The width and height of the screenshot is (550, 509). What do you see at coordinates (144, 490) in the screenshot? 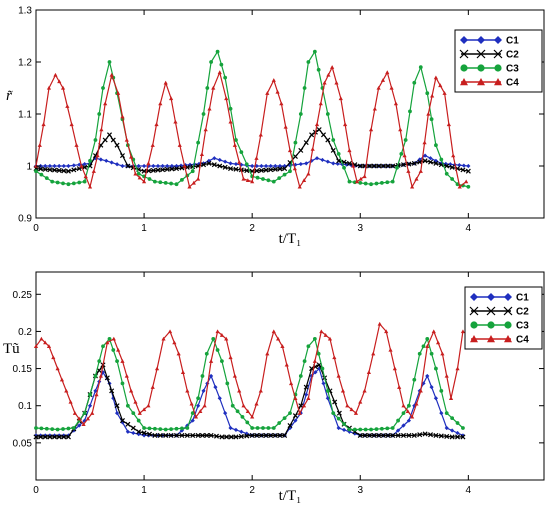
I see `lower-x-tick-label: 1` at bounding box center [144, 490].